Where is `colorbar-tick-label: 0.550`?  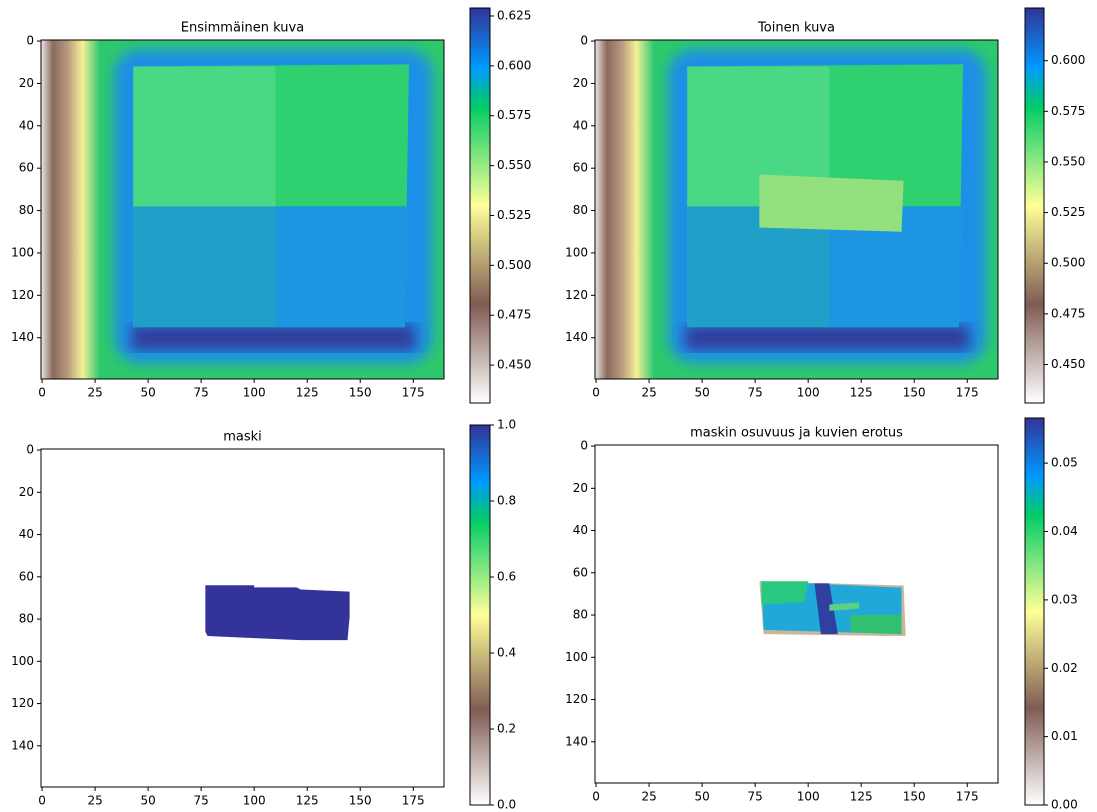 colorbar-tick-label: 0.550 is located at coordinates (1068, 161).